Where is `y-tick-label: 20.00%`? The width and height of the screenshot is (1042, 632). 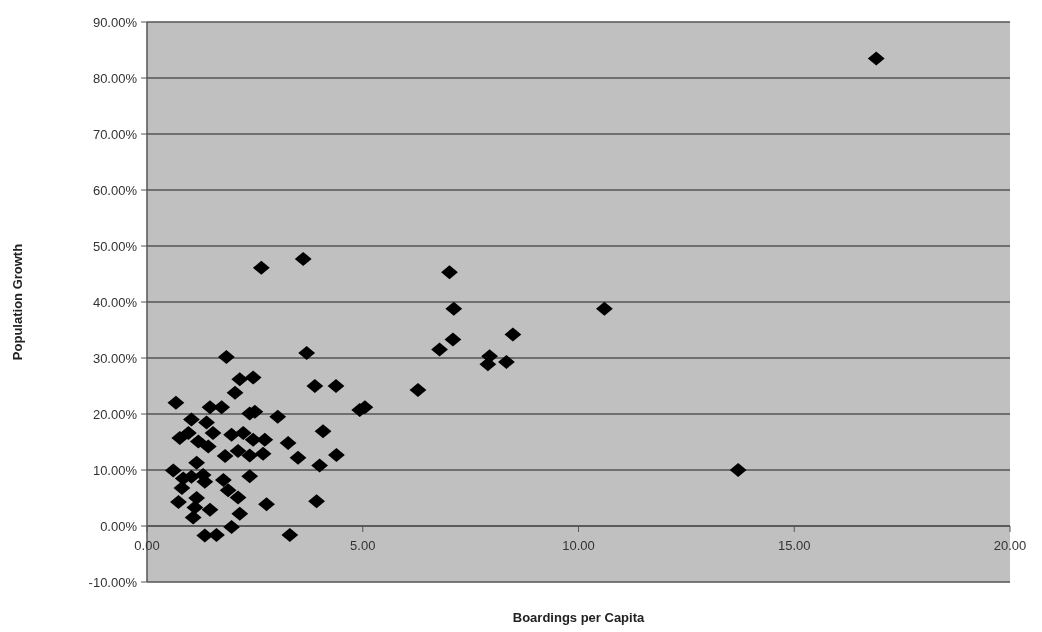 y-tick-label: 20.00% is located at coordinates (115, 414).